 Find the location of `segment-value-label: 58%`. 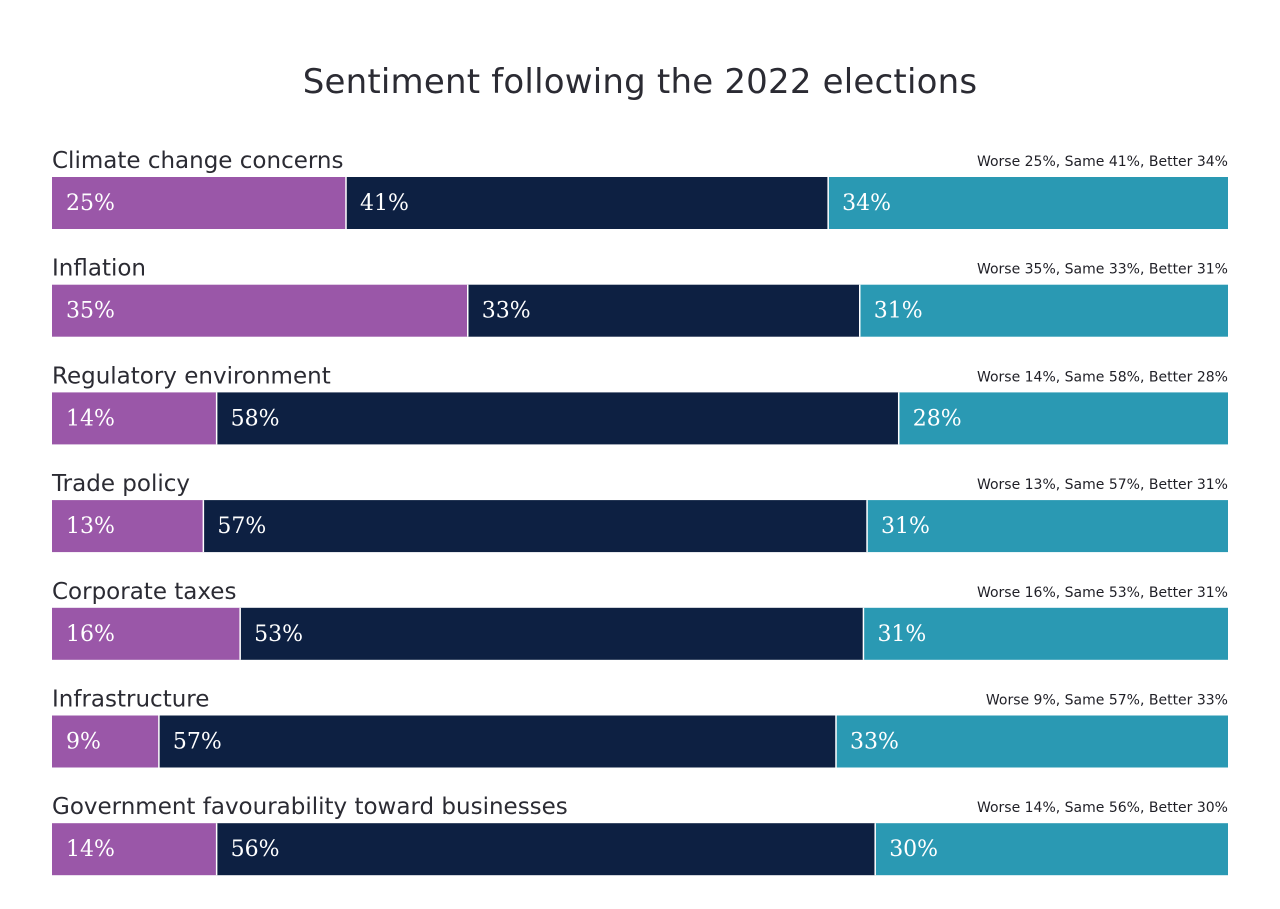

segment-value-label: 58% is located at coordinates (255, 418).